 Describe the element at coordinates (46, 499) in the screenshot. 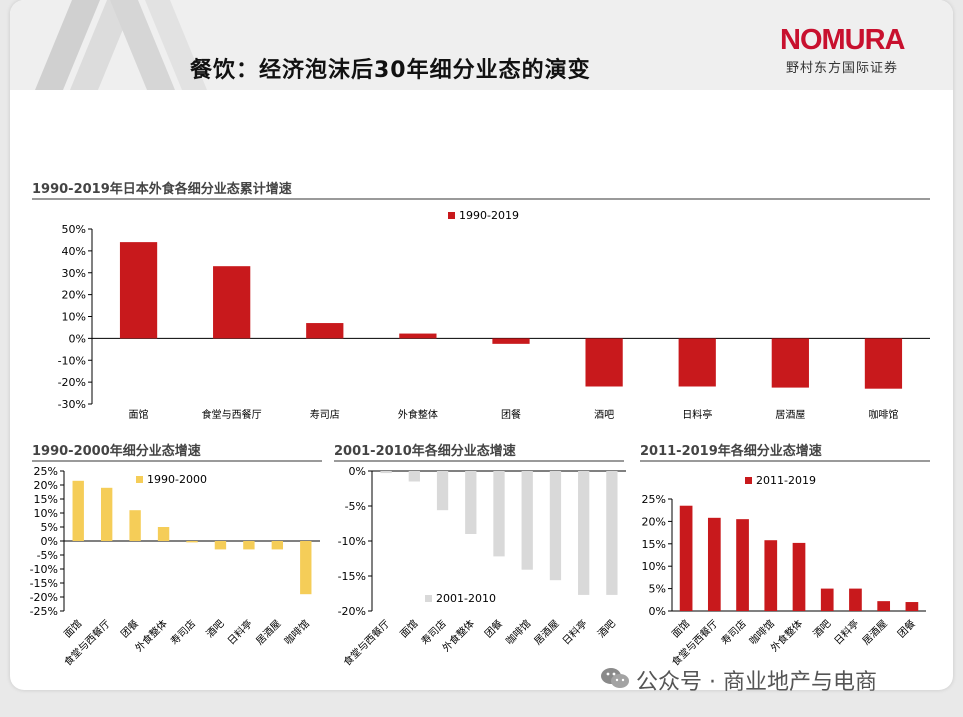

I see `c1-y-tick-label: 15%` at that location.